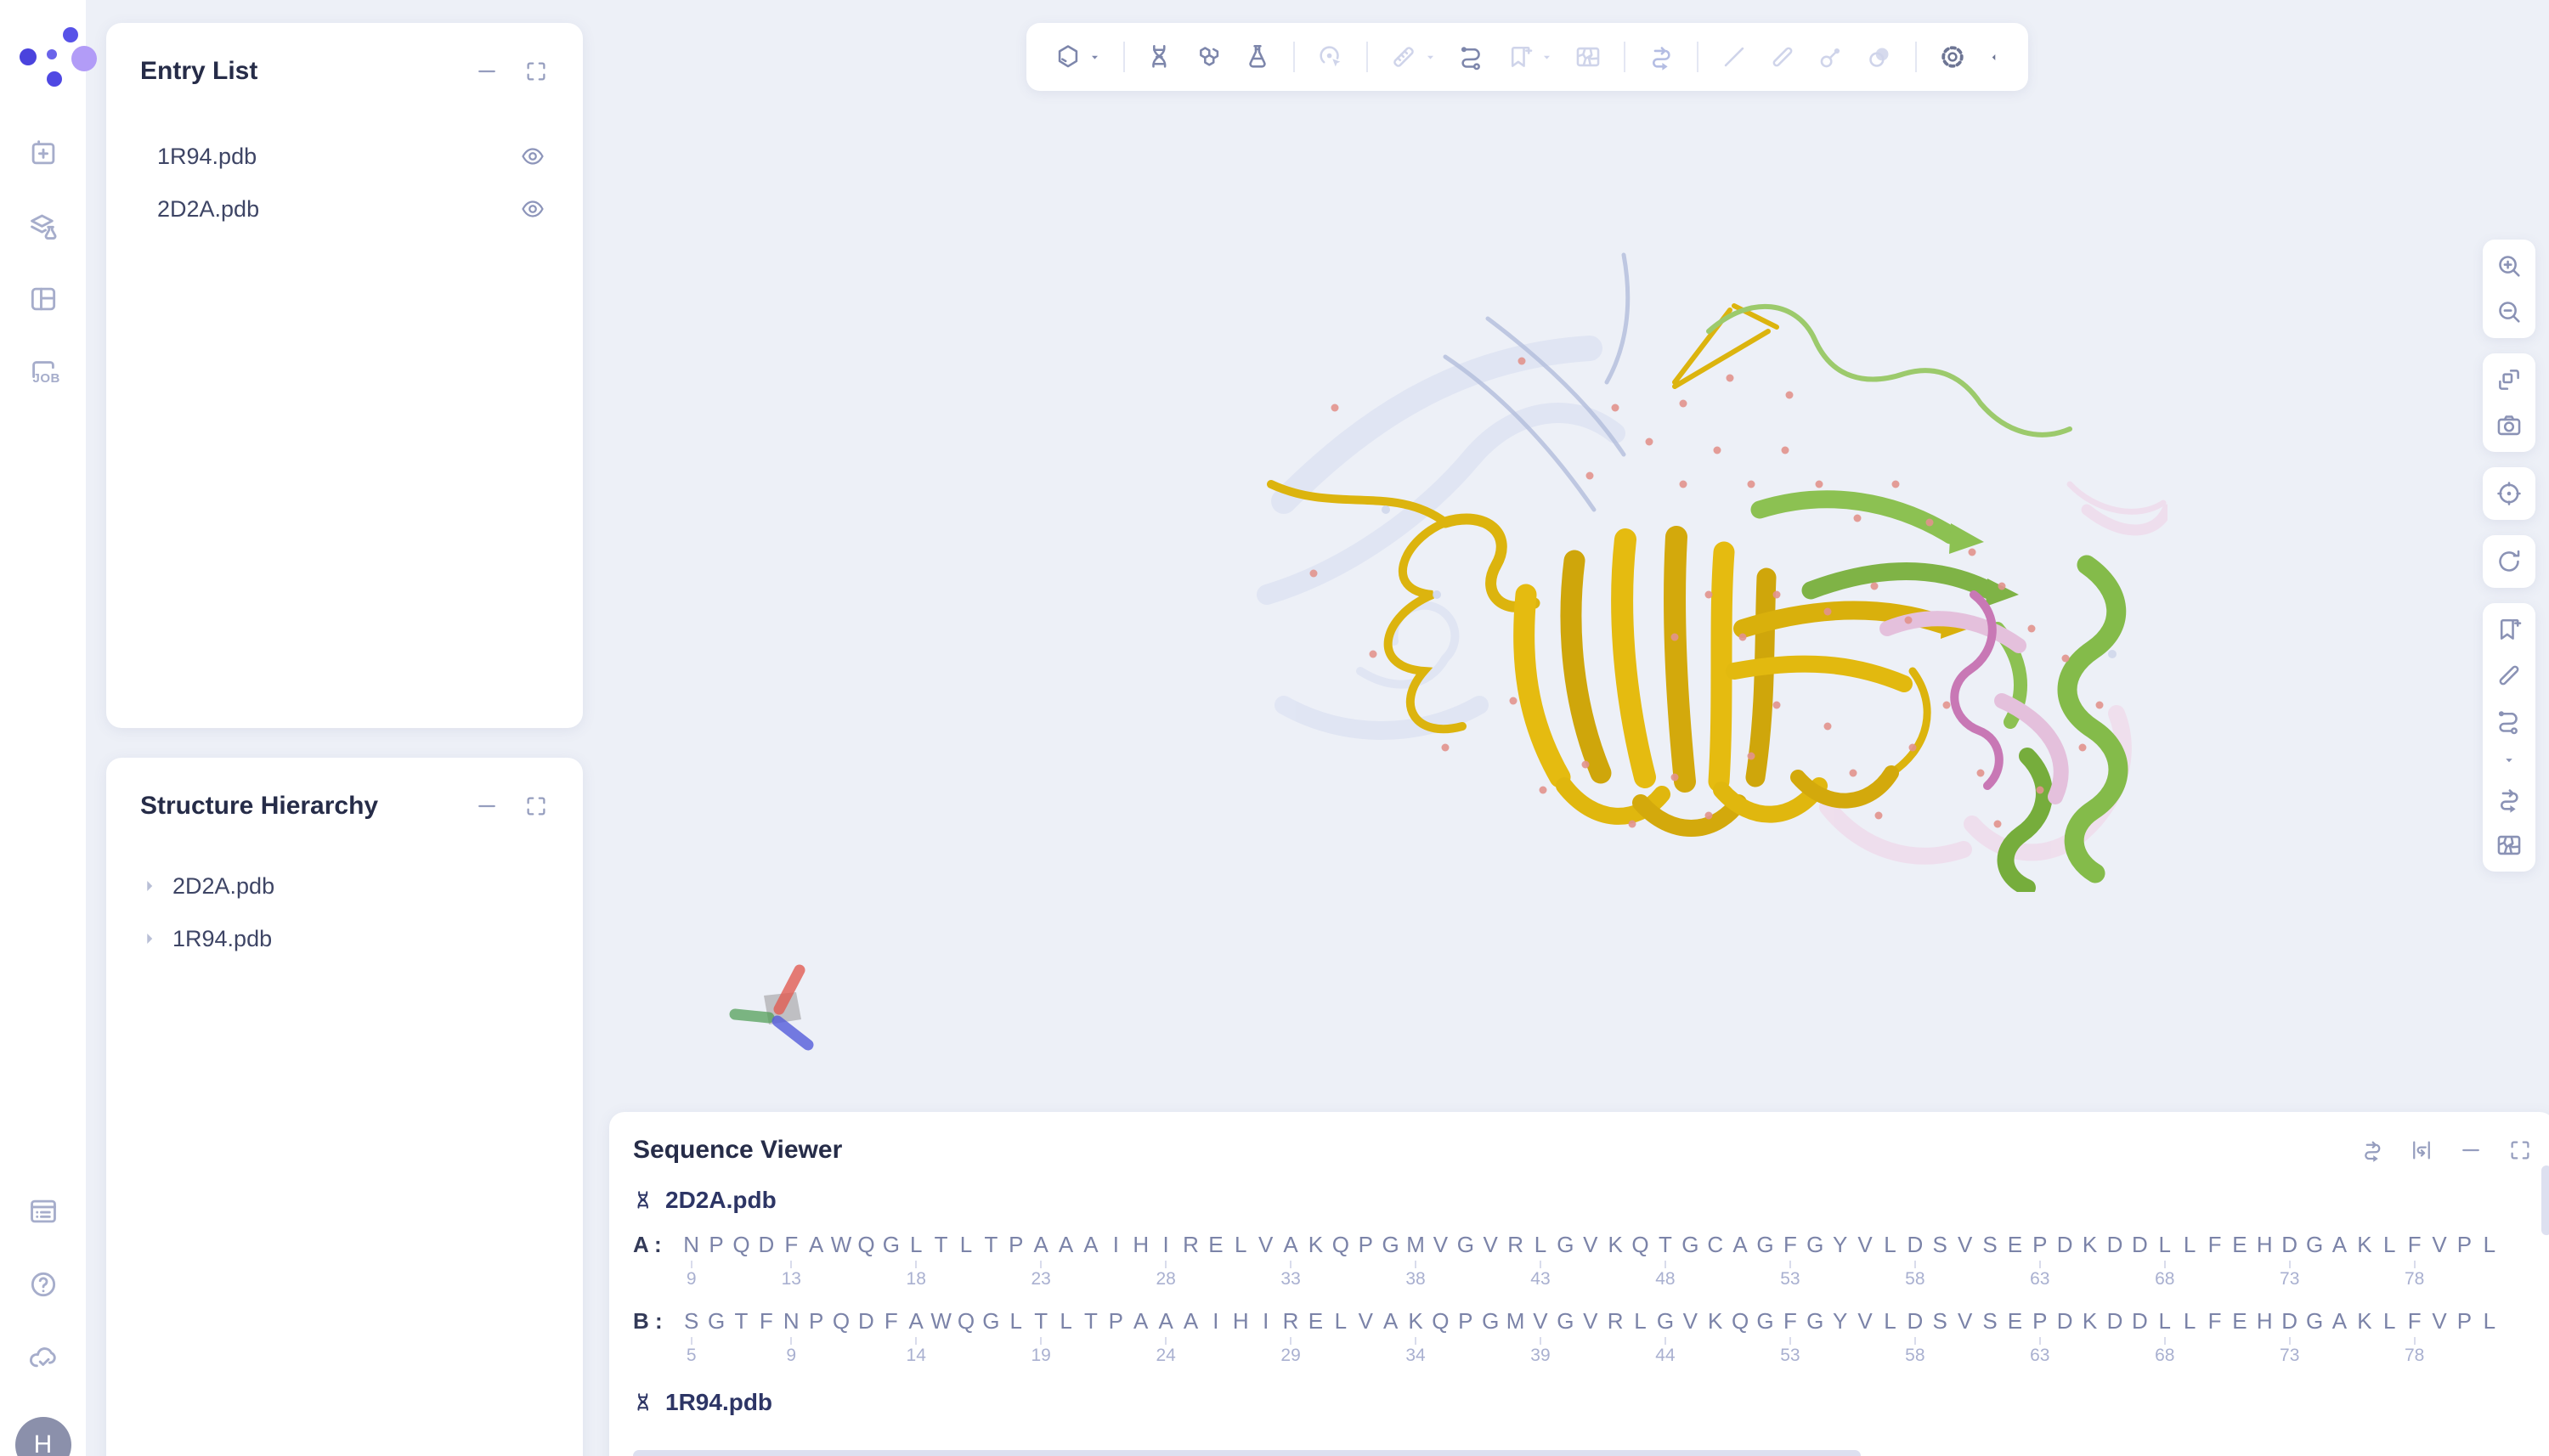 This screenshot has width=2549, height=1456. What do you see at coordinates (1247, 1453) in the screenshot?
I see `horizontal-scrollbar` at bounding box center [1247, 1453].